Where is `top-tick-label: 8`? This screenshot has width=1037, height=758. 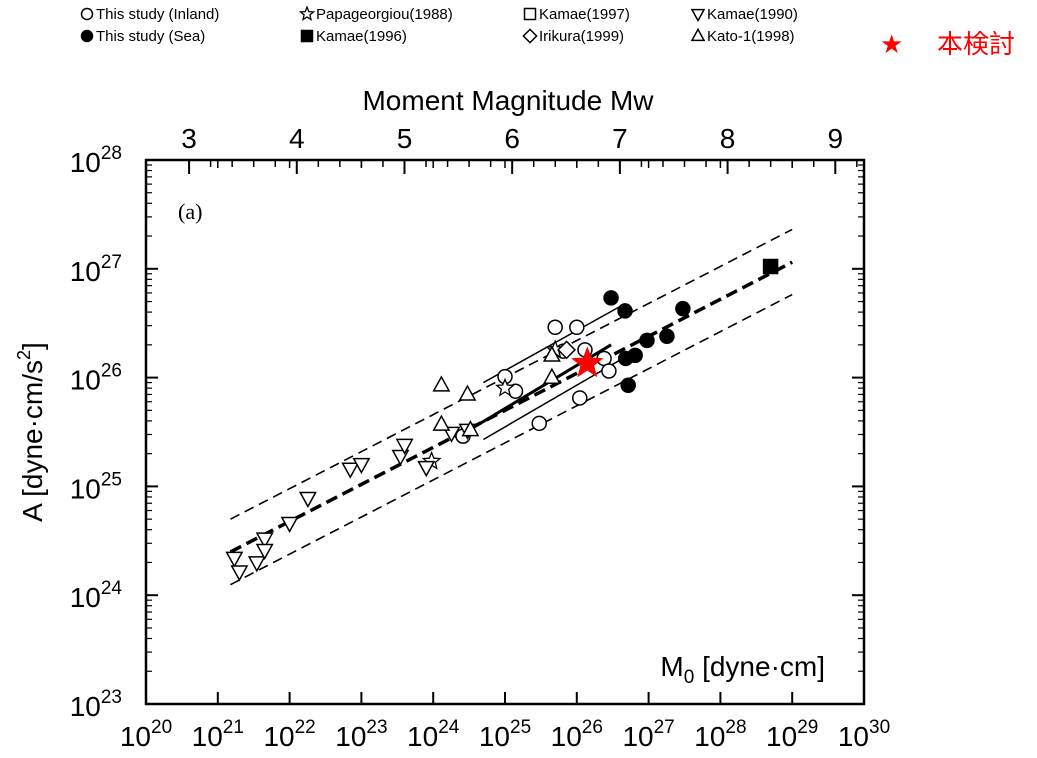 top-tick-label: 8 is located at coordinates (728, 138).